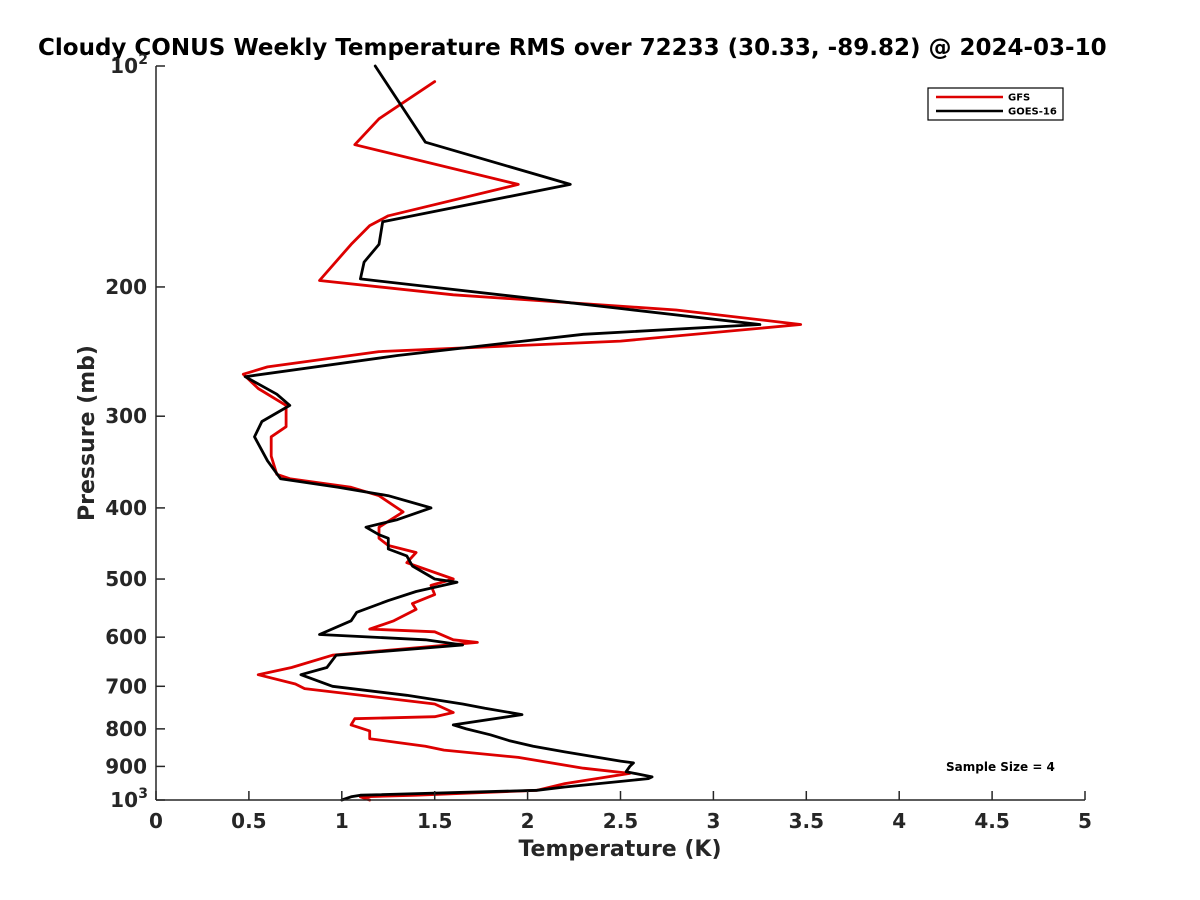 The image size is (1200, 900). I want to click on legend-label-goes16: GOES-16, so click(1032, 112).